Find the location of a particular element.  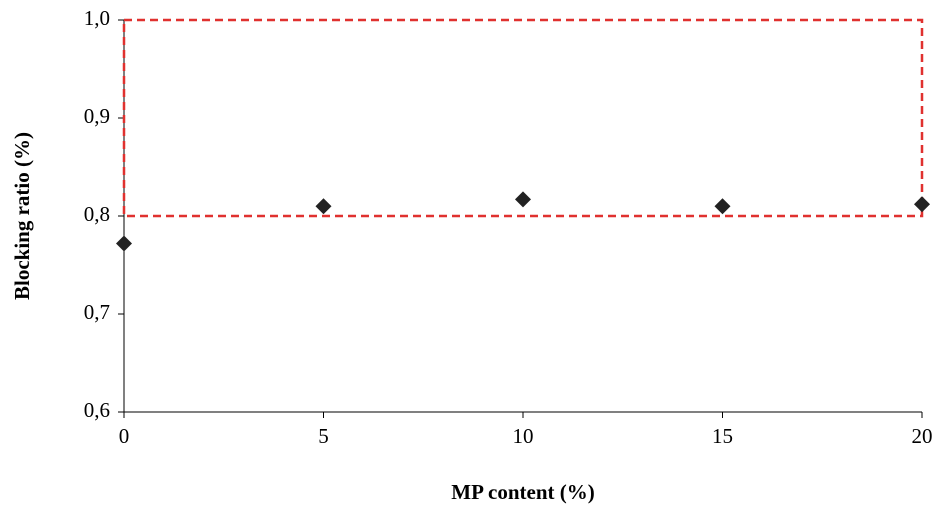

y-tick-label: 0,6 is located at coordinates (97, 410).